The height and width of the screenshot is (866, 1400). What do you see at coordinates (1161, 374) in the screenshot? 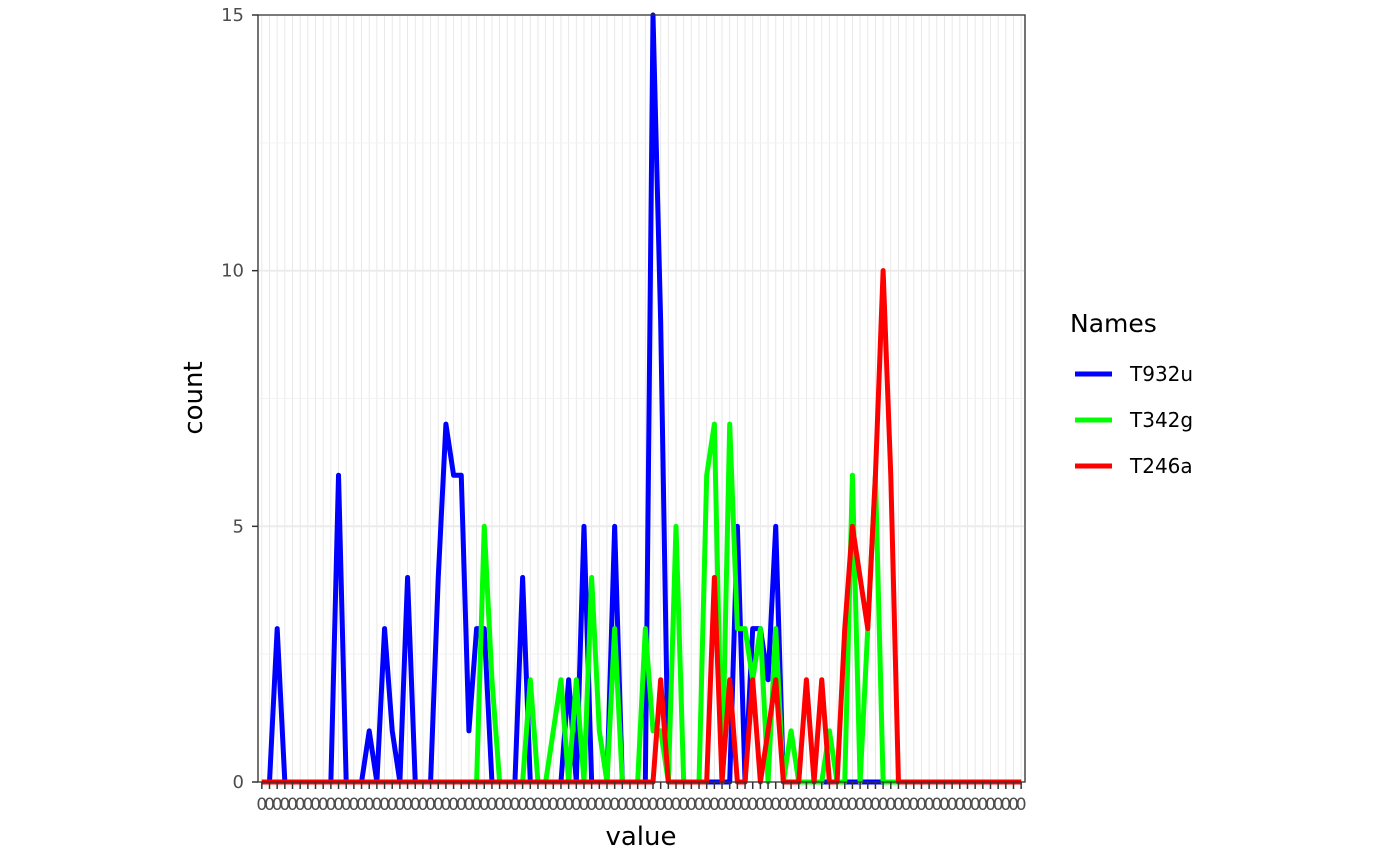
I see `legend-label-T932u: T932u` at bounding box center [1161, 374].